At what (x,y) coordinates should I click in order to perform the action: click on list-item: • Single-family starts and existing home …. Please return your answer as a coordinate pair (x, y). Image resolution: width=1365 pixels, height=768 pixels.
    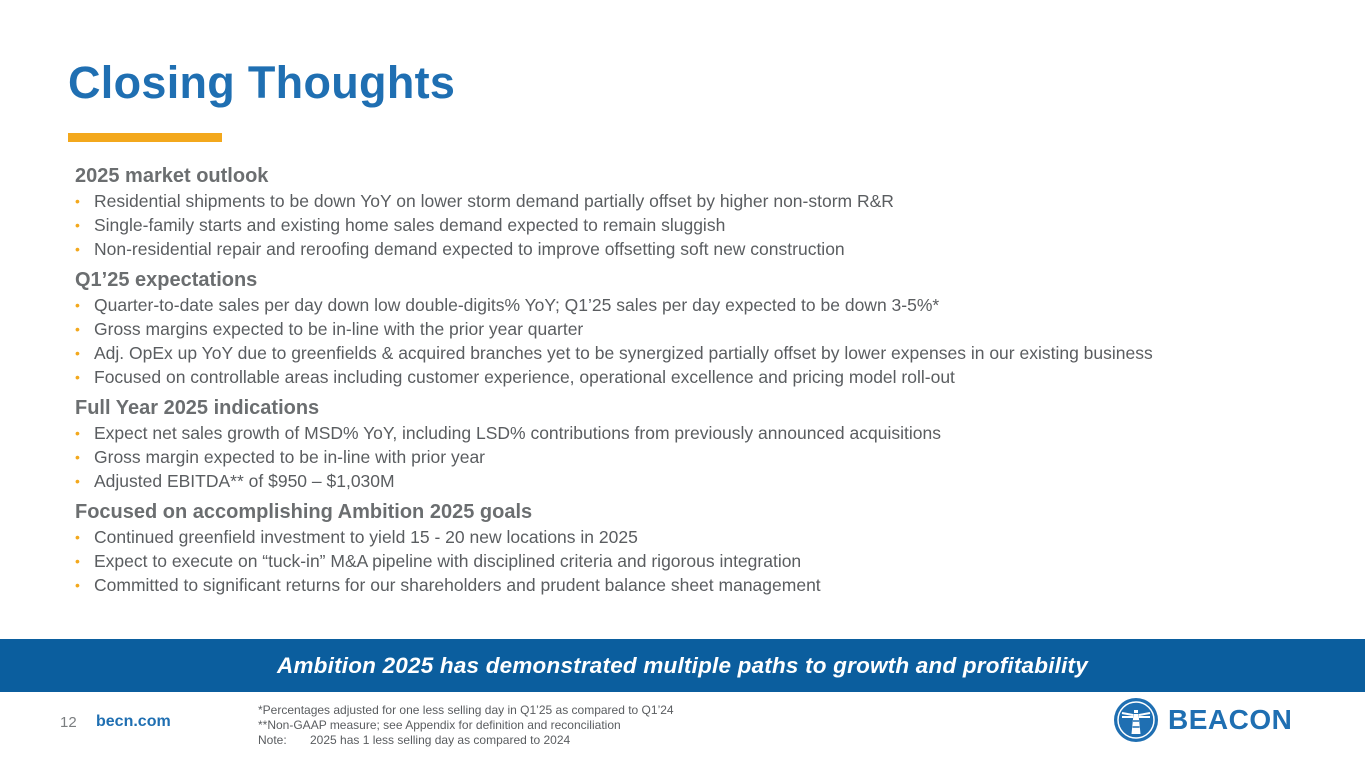
    Looking at the image, I should click on (400, 225).